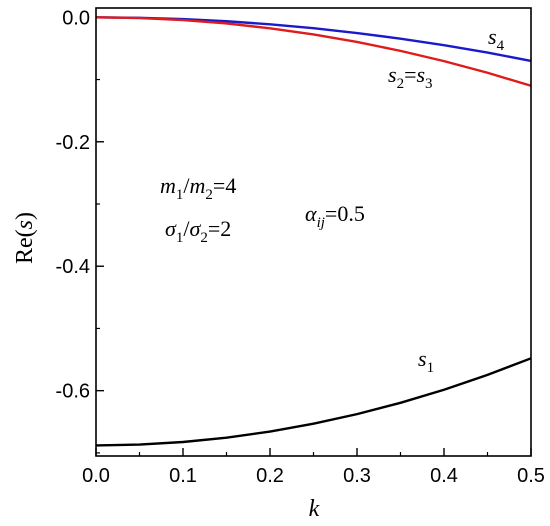  Describe the element at coordinates (96, 476) in the screenshot. I see `x-tick-label: 0.0` at that location.